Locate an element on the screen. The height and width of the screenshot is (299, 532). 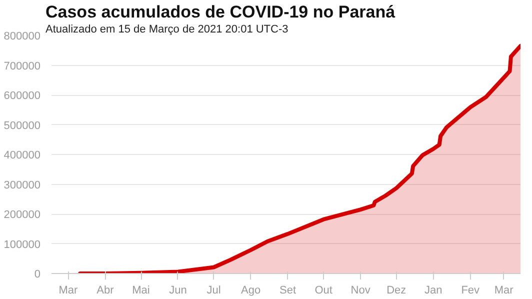
x-tick-label: Jun is located at coordinates (178, 290).